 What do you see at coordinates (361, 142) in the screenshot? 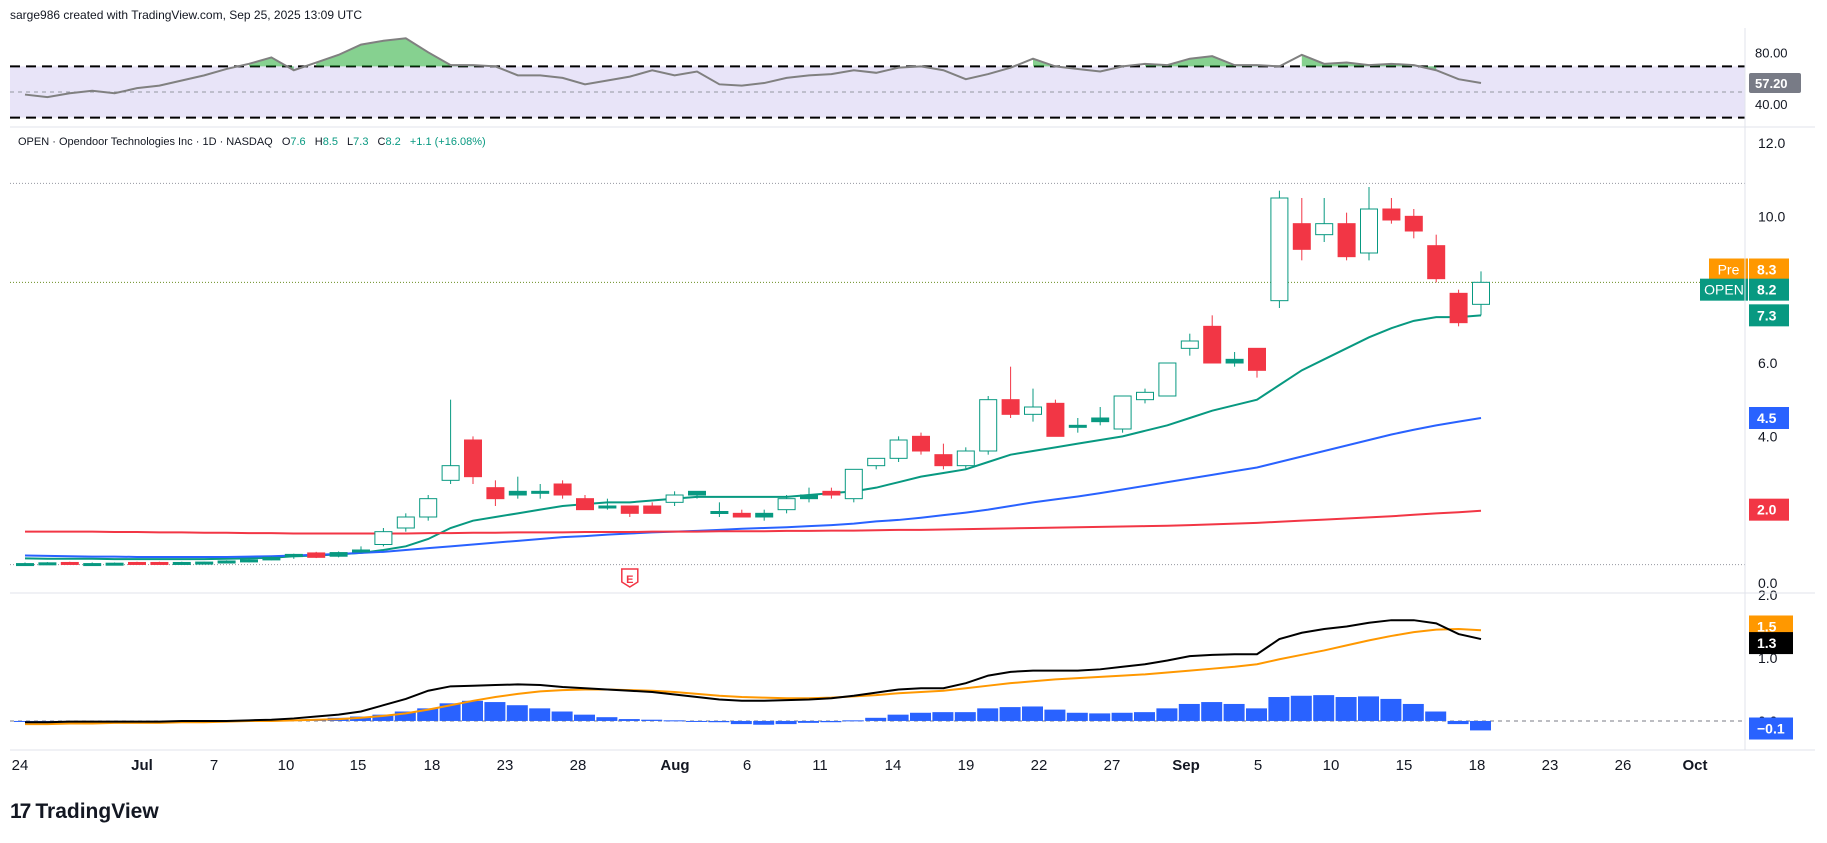
I see `low-value: 7.3` at bounding box center [361, 142].